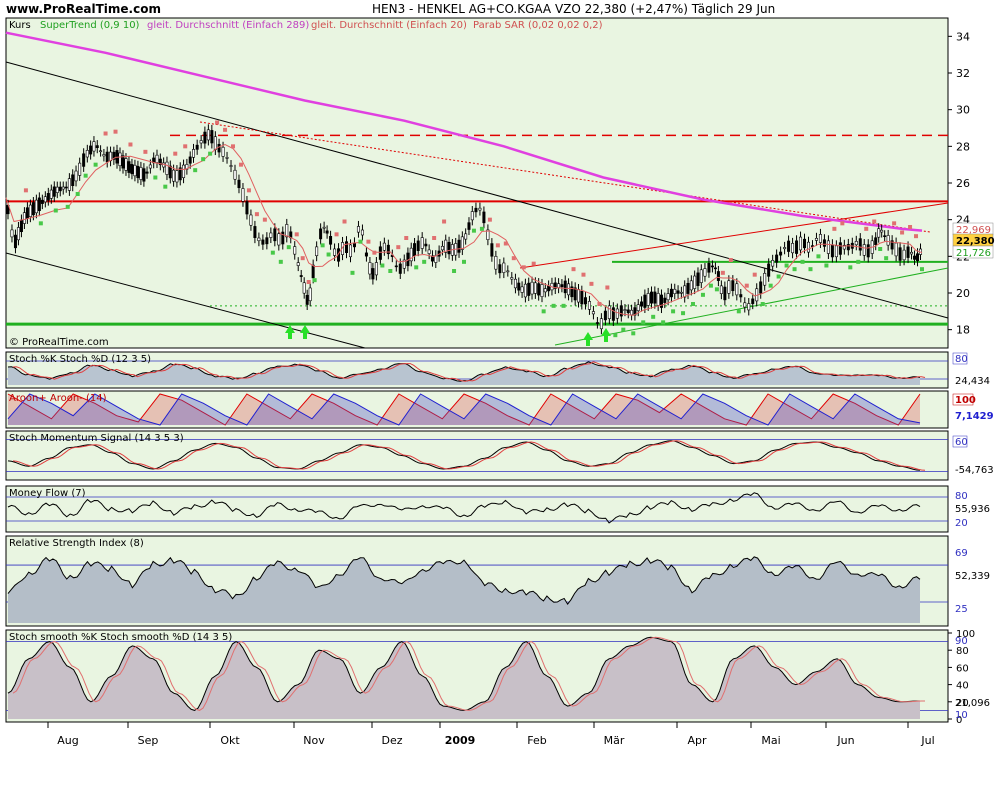 The height and width of the screenshot is (800, 1000). Describe the element at coordinates (962, 703) in the screenshot. I see `stoch-y-tick-label: 20` at that location.